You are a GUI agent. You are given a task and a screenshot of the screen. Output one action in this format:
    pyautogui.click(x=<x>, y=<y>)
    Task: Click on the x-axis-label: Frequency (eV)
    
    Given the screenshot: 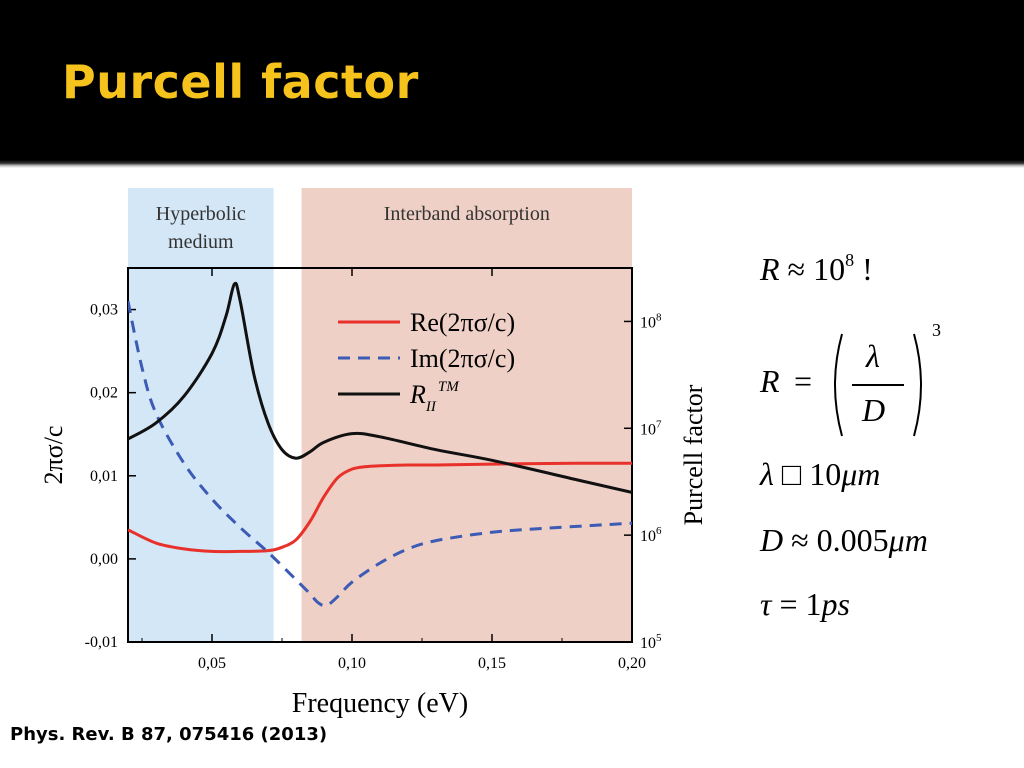 What is the action you would take?
    pyautogui.click(x=380, y=703)
    